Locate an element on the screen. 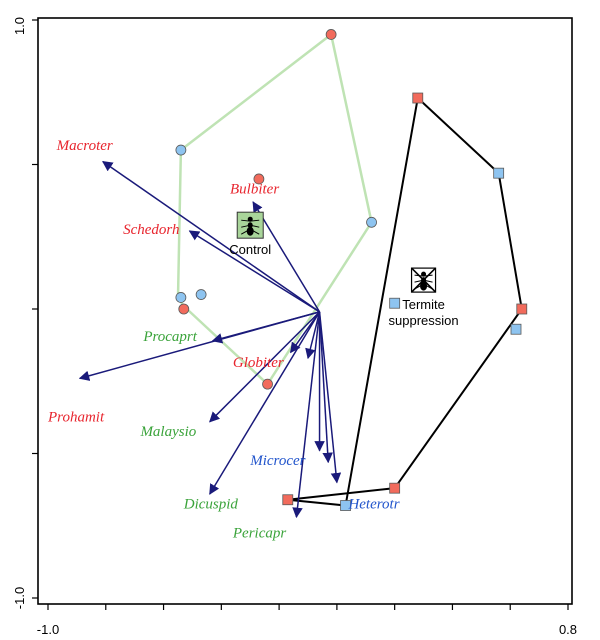 The height and width of the screenshot is (640, 600). species-label: Procaprt is located at coordinates (169, 337).